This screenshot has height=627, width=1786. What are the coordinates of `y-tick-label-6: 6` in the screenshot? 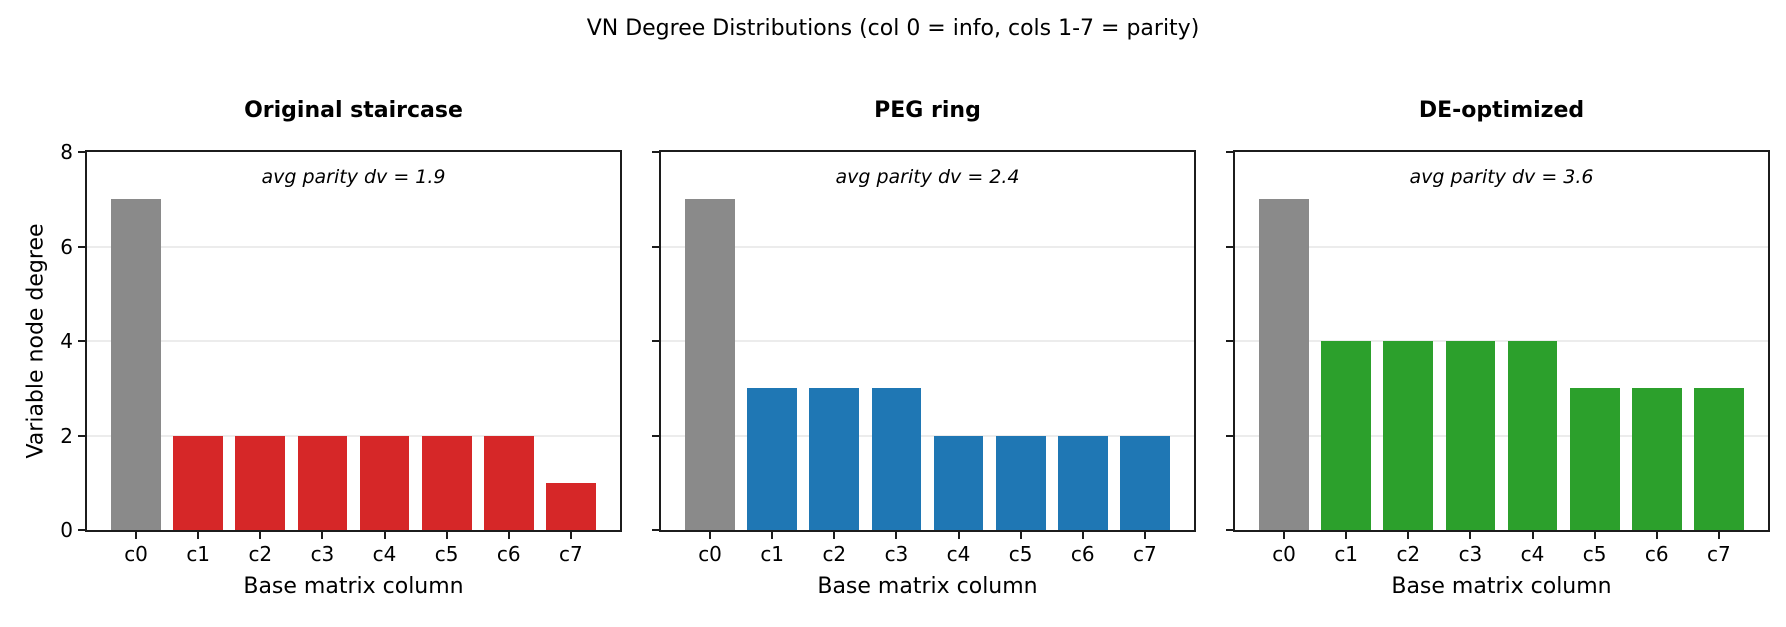 It's located at (66, 246).